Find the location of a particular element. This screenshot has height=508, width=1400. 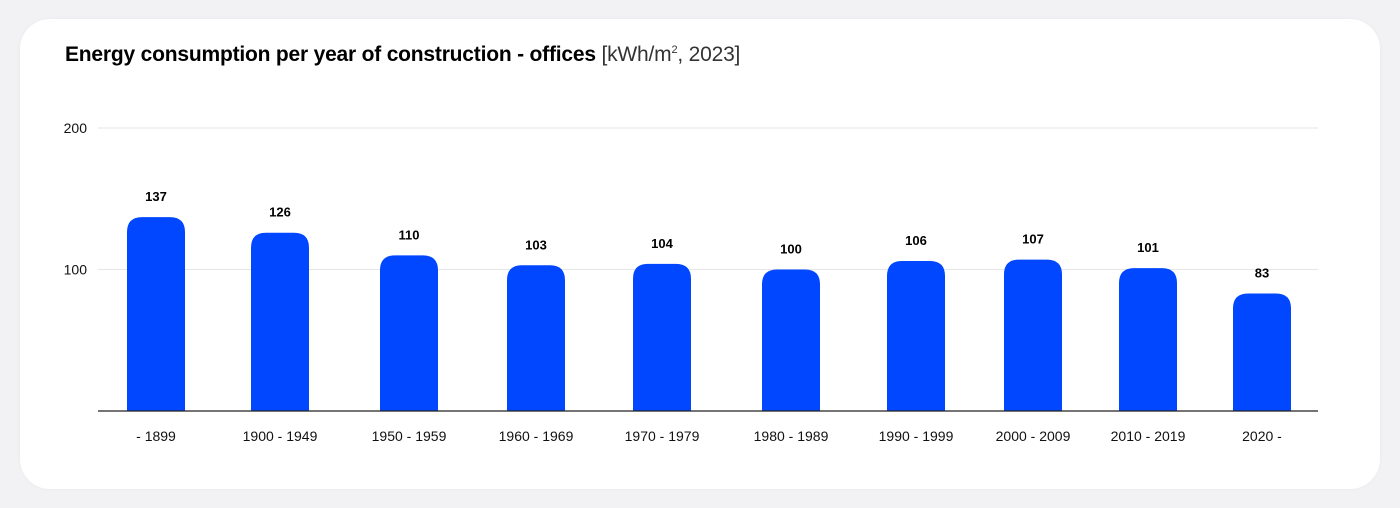

x-tick-label: 1900 - 1949 is located at coordinates (280, 436).